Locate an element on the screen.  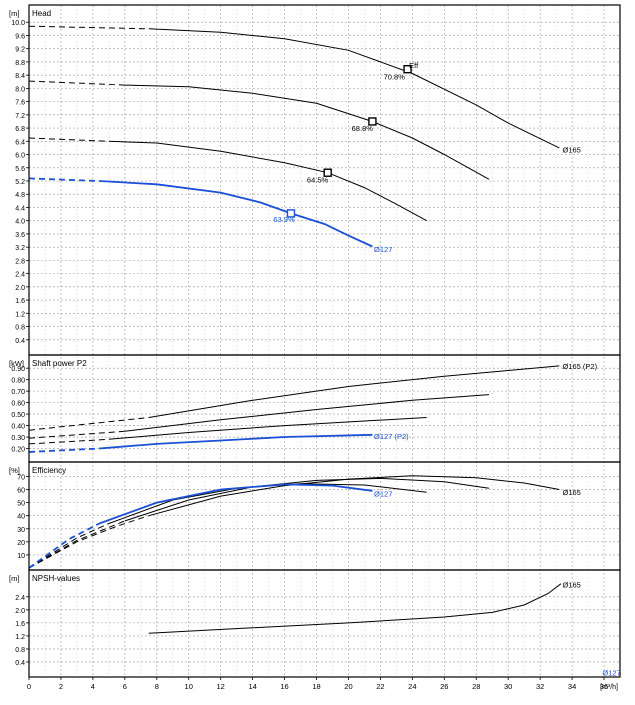
x-tick-label: 32 is located at coordinates (540, 686).